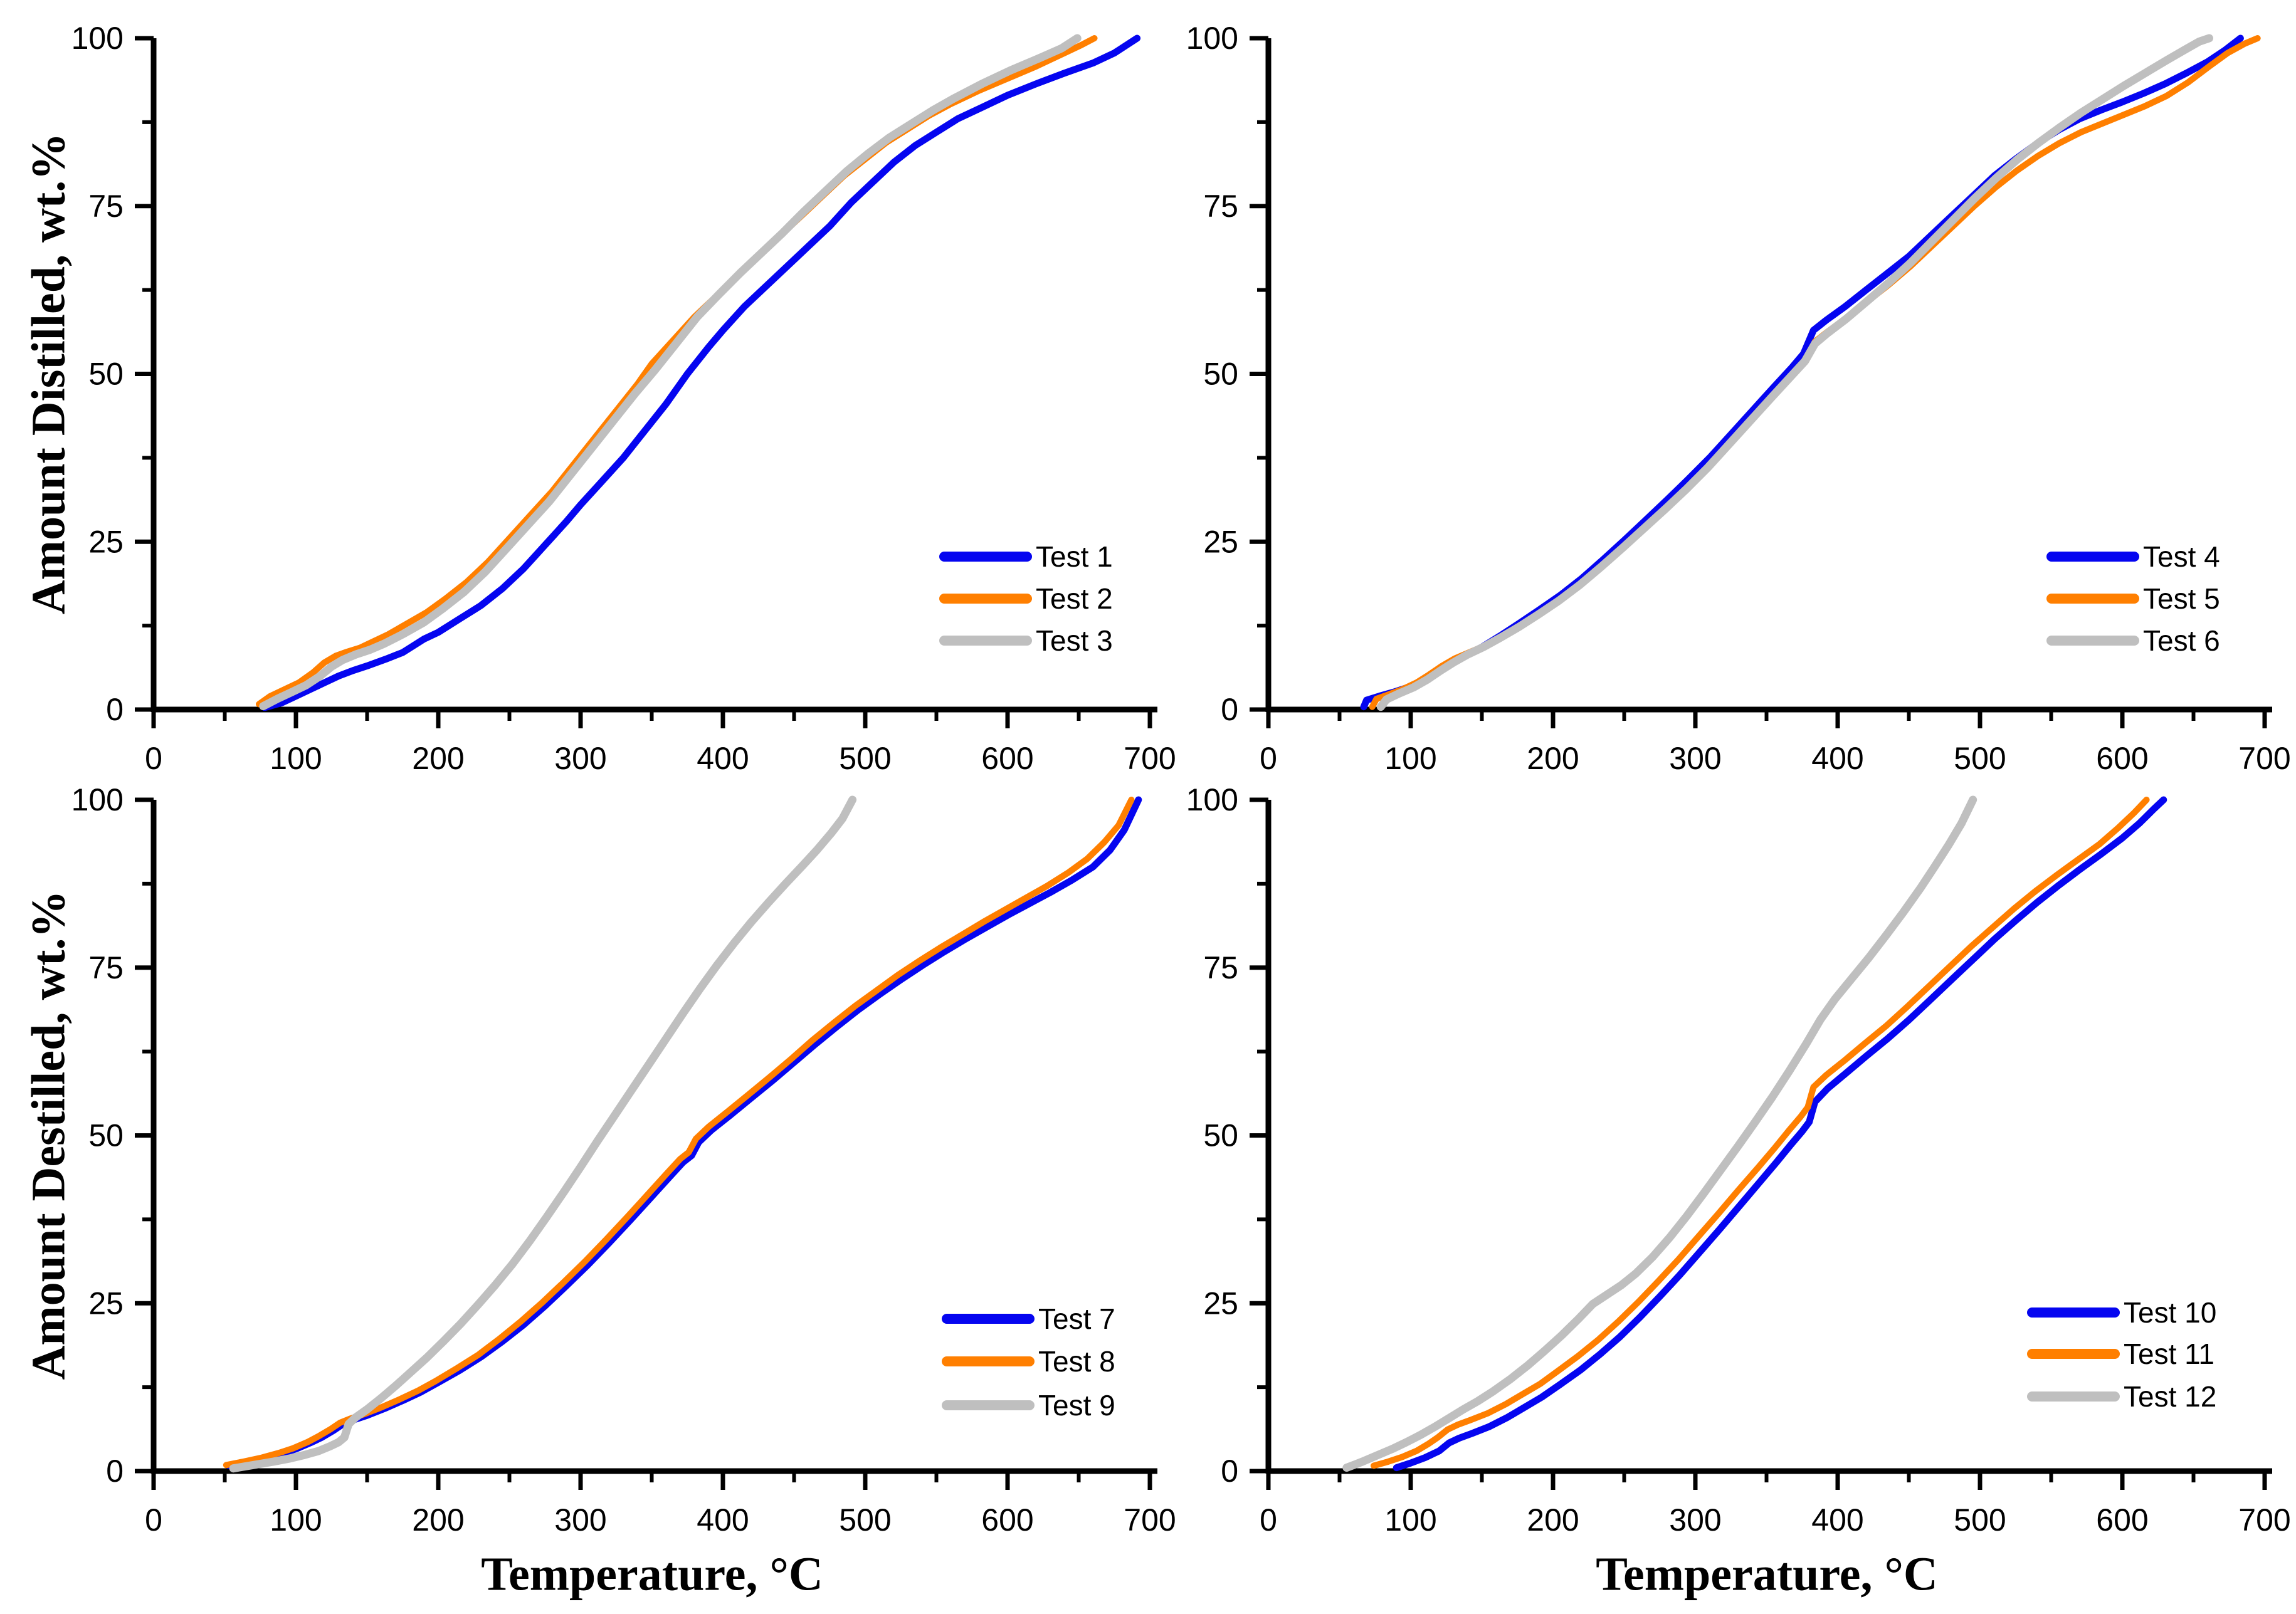 Image resolution: width=2296 pixels, height=1614 pixels. Describe the element at coordinates (48, 1135) in the screenshot. I see `y-axis-title-bottom-left: Amount Destilled, wt.%` at that location.